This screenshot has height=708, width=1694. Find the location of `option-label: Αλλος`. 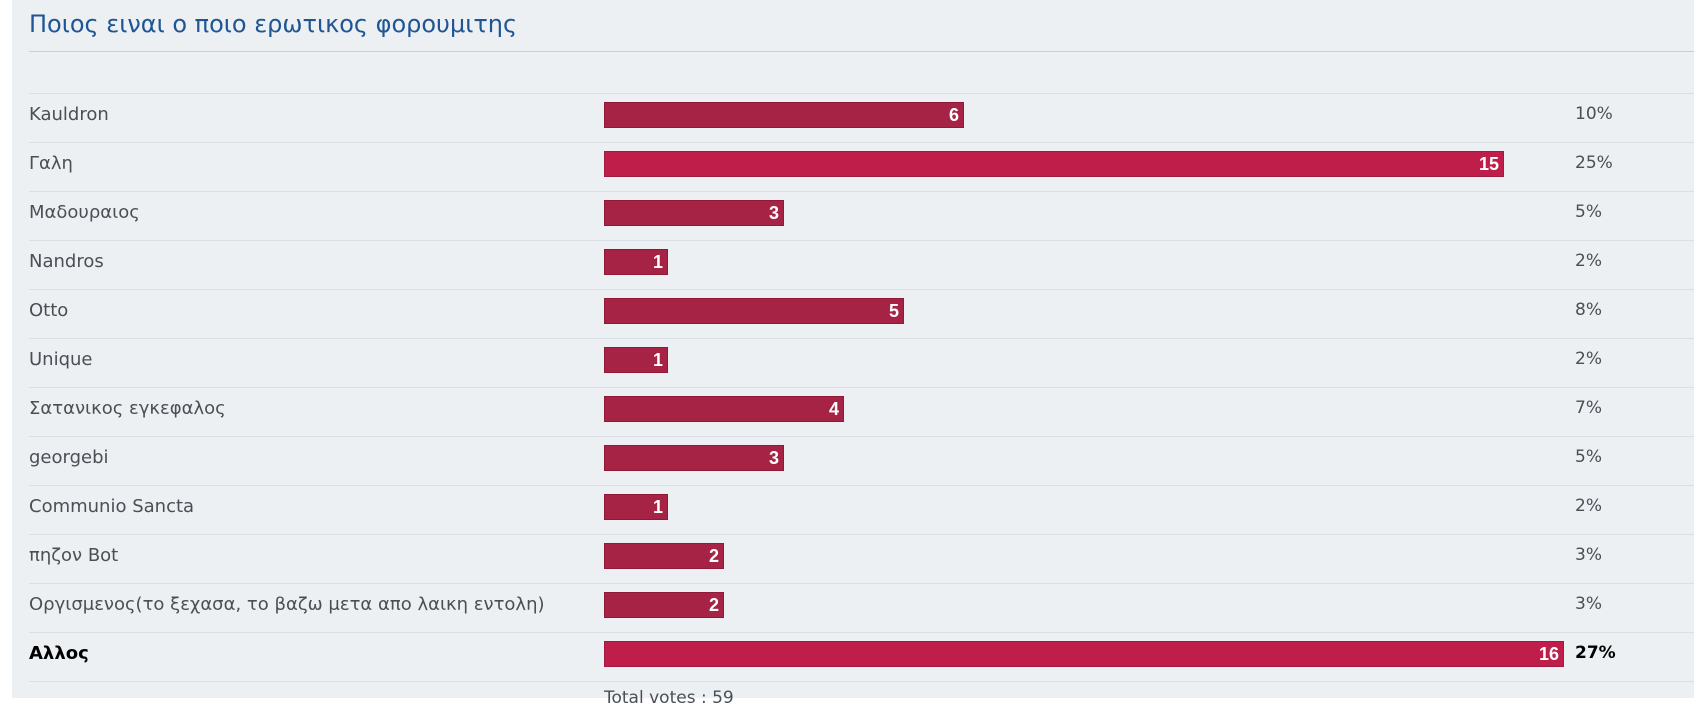

option-label: Αλλος is located at coordinates (59, 653).